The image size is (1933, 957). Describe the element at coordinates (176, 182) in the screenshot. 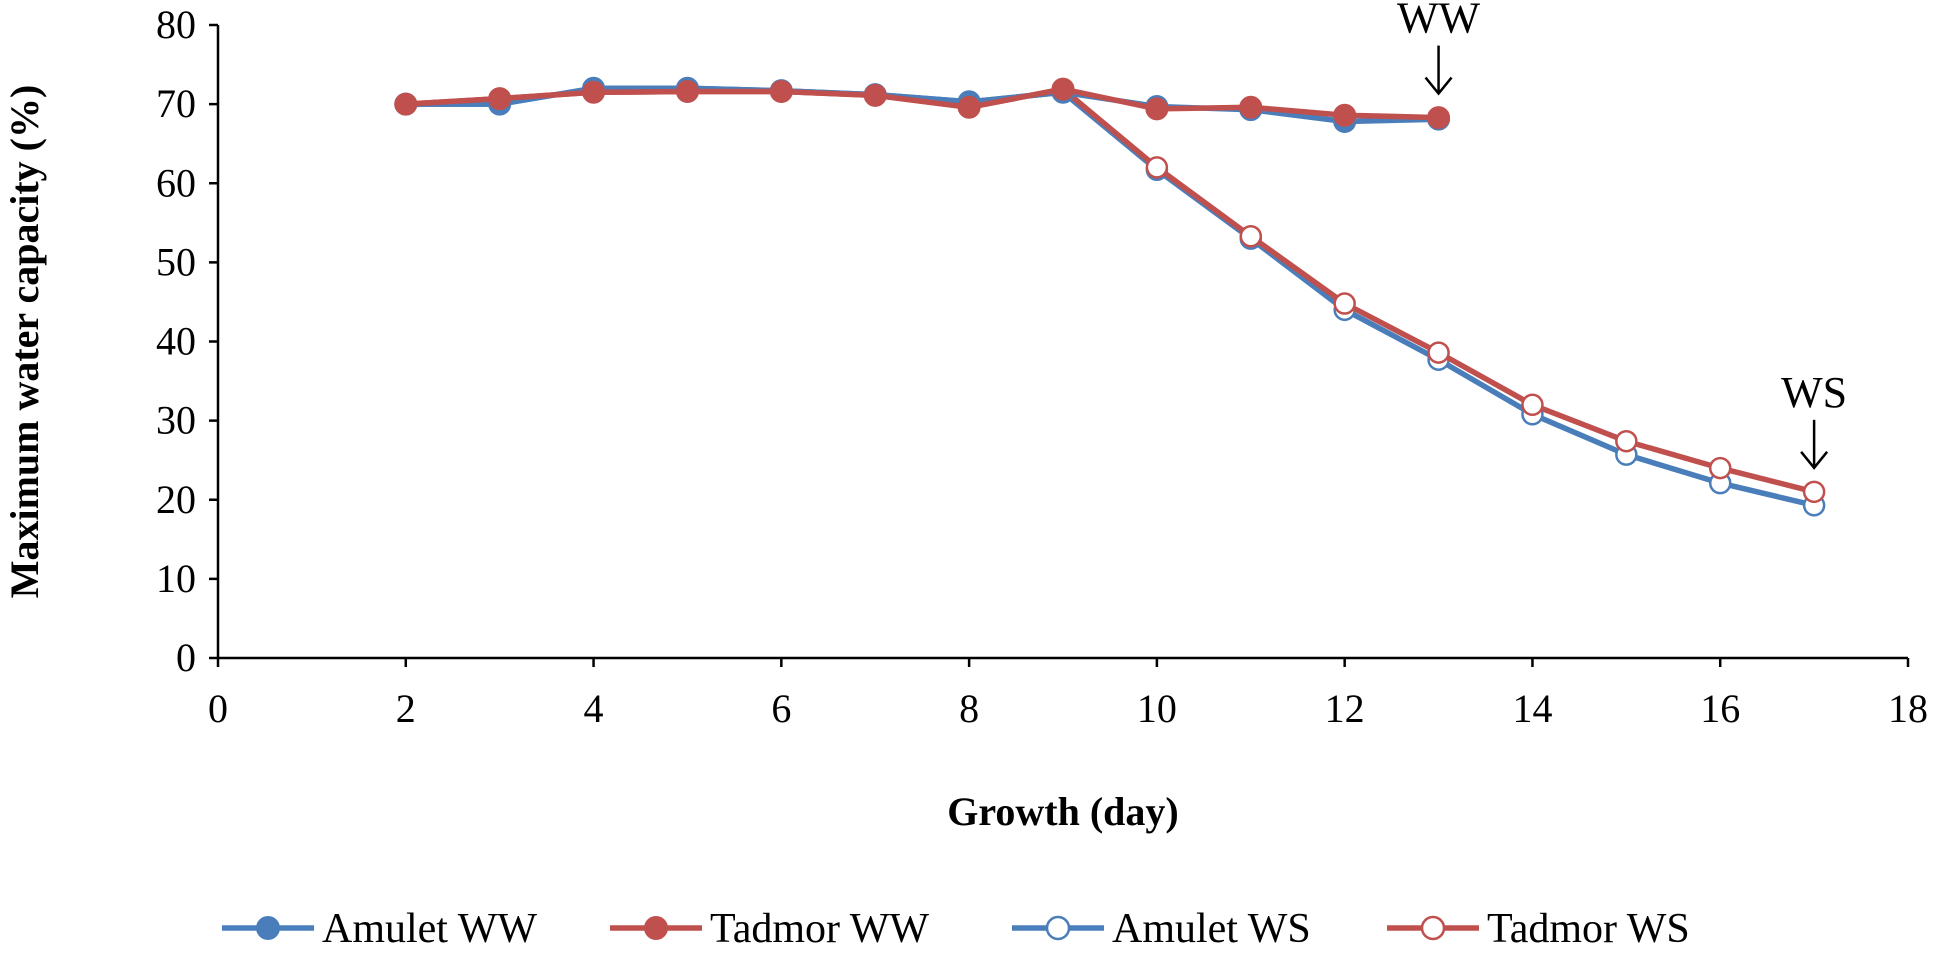

I see `y-tick-label: 60` at that location.